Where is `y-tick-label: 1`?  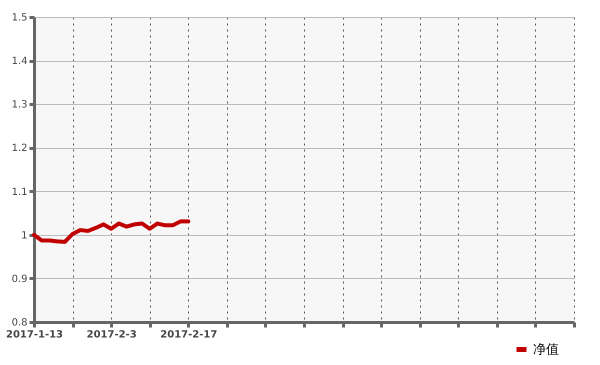
y-tick-label: 1 is located at coordinates (24, 236).